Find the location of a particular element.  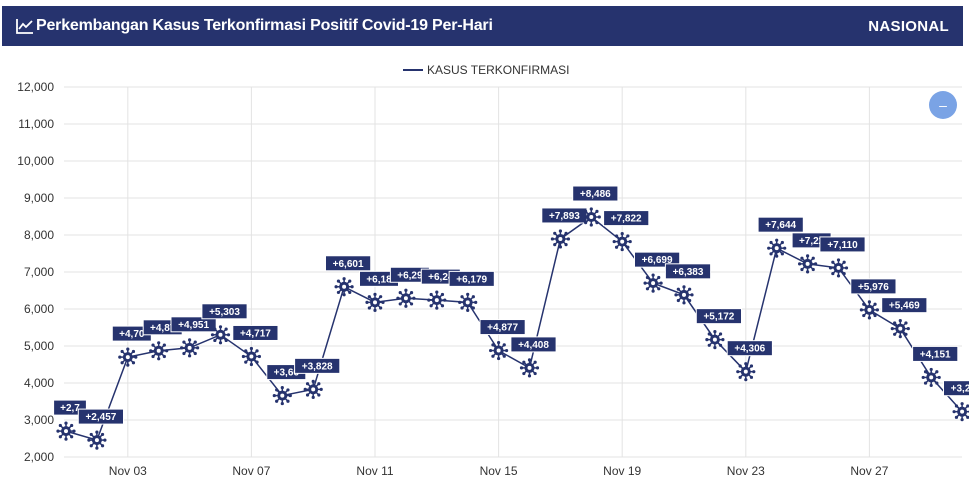

zoom-button-circle is located at coordinates (943, 105).